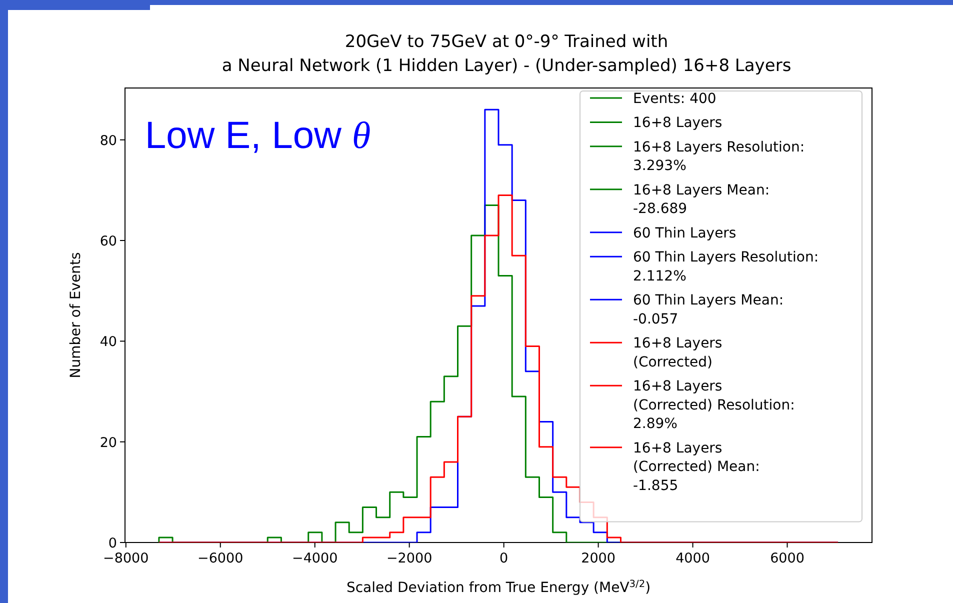 The height and width of the screenshot is (603, 953). I want to click on y-tick-label: 0, so click(112, 544).